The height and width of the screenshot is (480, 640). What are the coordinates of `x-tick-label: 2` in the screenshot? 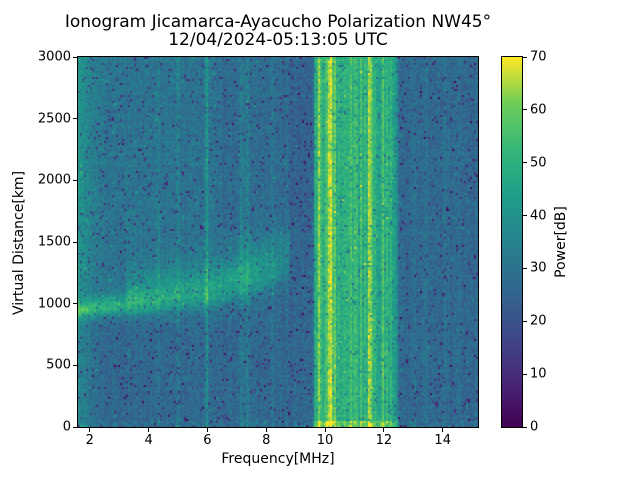 It's located at (89, 440).